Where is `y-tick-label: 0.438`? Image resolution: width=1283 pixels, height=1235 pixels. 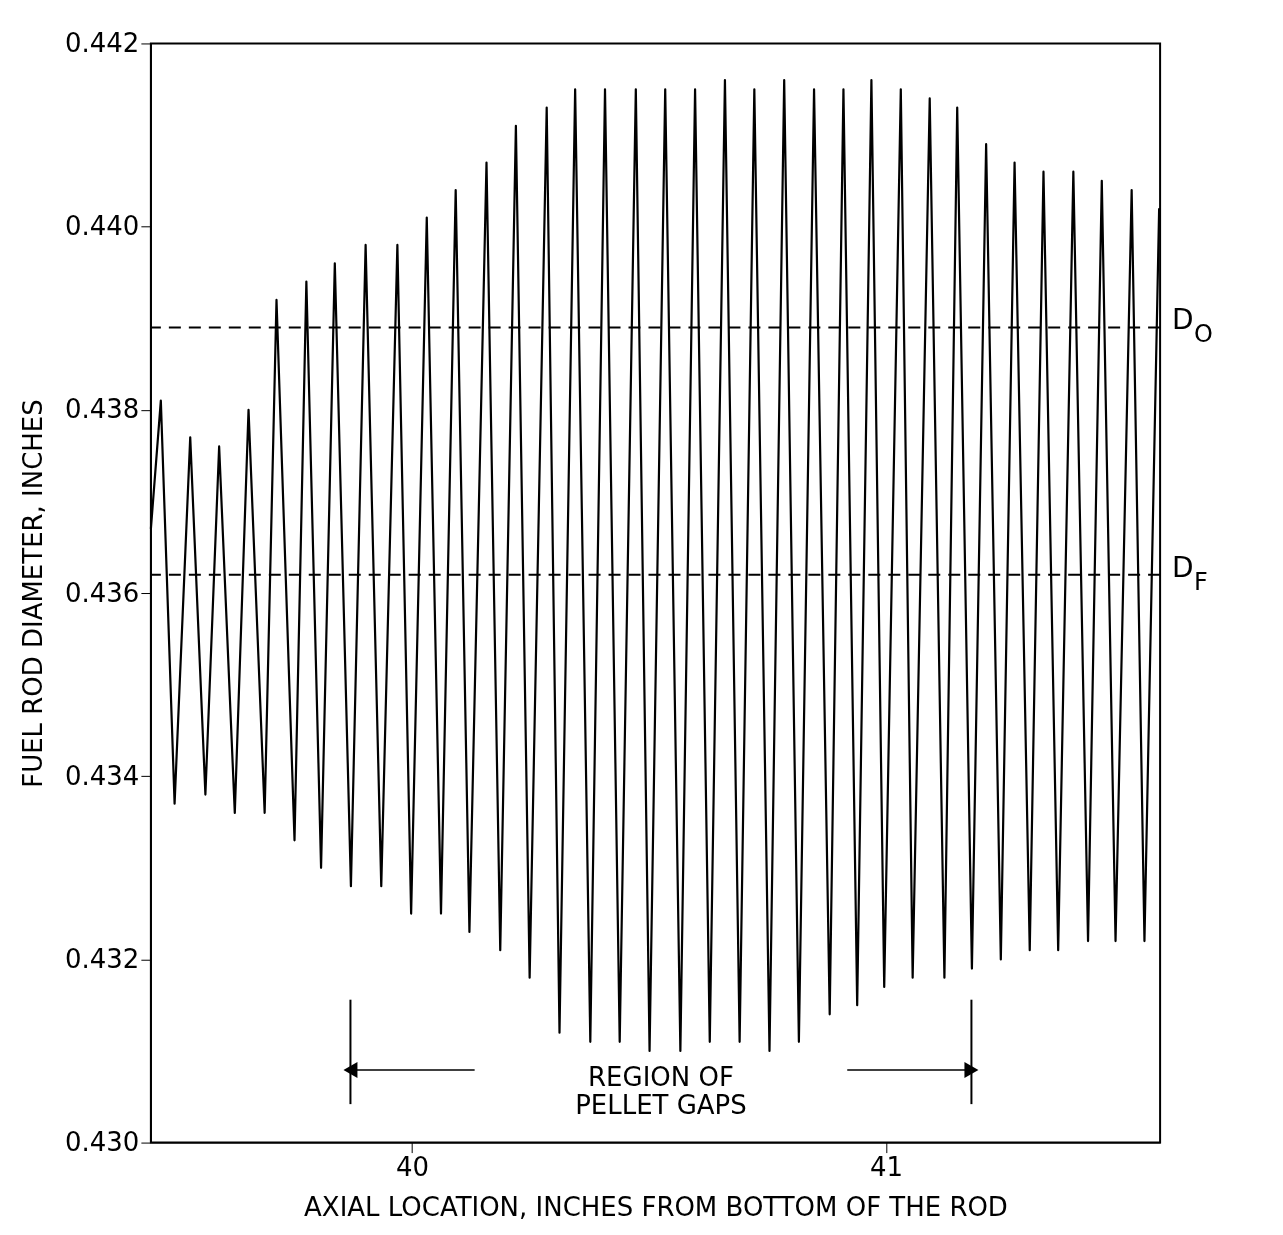
y-tick-label: 0.438 is located at coordinates (102, 409).